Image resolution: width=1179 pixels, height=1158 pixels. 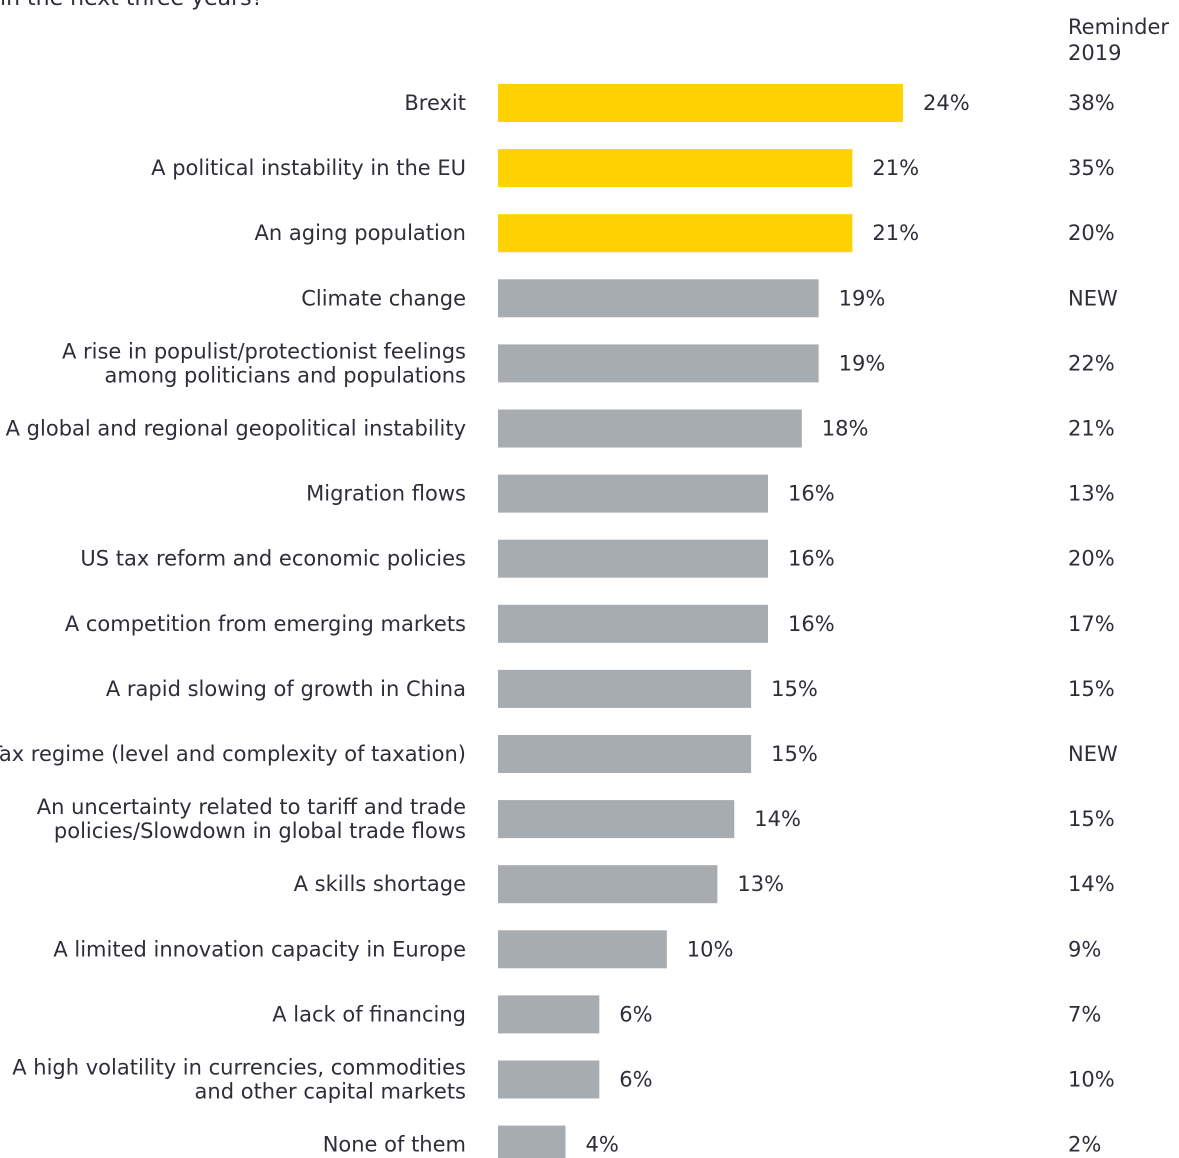 I want to click on reminder-2019-value-15: 10%, so click(x=1091, y=1080).